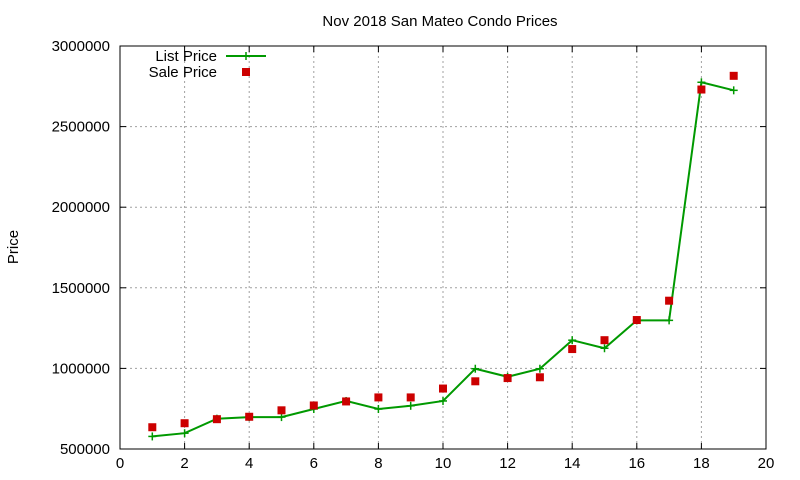 This screenshot has width=800, height=480. Describe the element at coordinates (13, 247) in the screenshot. I see `y-axis-label: Price` at that location.